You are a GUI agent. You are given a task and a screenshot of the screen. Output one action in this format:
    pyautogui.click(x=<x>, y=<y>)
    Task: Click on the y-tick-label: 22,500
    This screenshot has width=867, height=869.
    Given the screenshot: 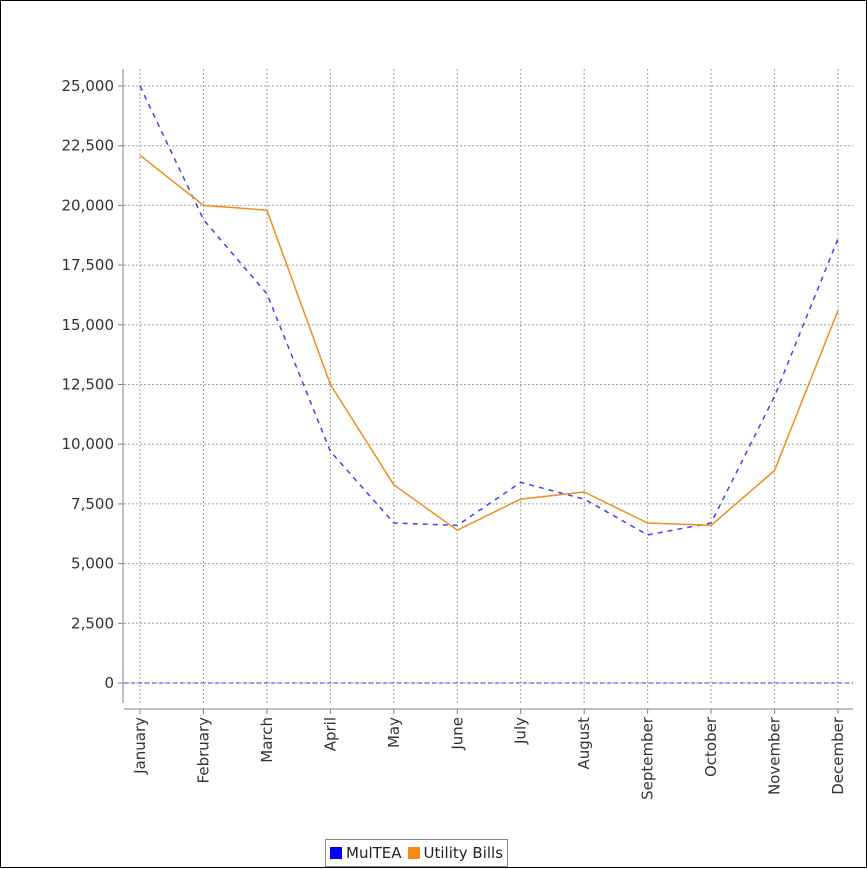 What is the action you would take?
    pyautogui.click(x=88, y=146)
    